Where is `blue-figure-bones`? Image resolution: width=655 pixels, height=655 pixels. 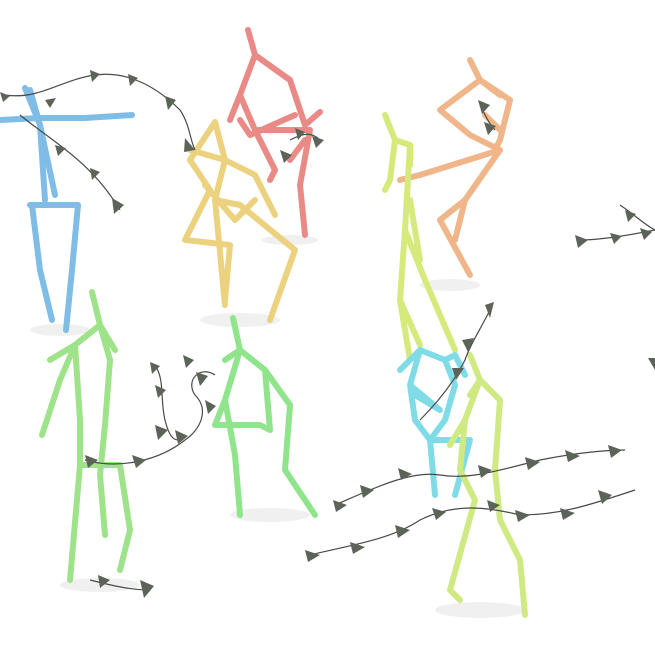 blue-figure-bones is located at coordinates (67, 209).